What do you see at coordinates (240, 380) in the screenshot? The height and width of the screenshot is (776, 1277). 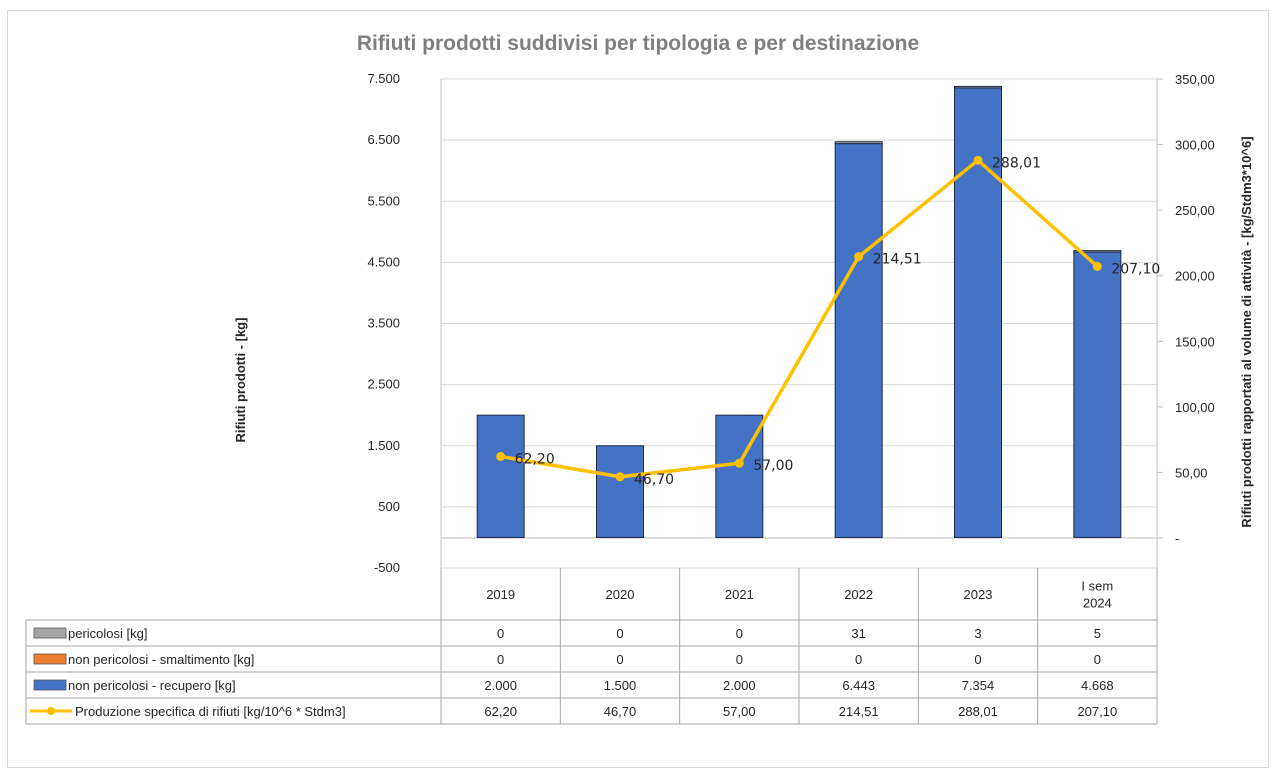 I see `left-axis-title: Rifiuti prodotti - [kg]` at bounding box center [240, 380].